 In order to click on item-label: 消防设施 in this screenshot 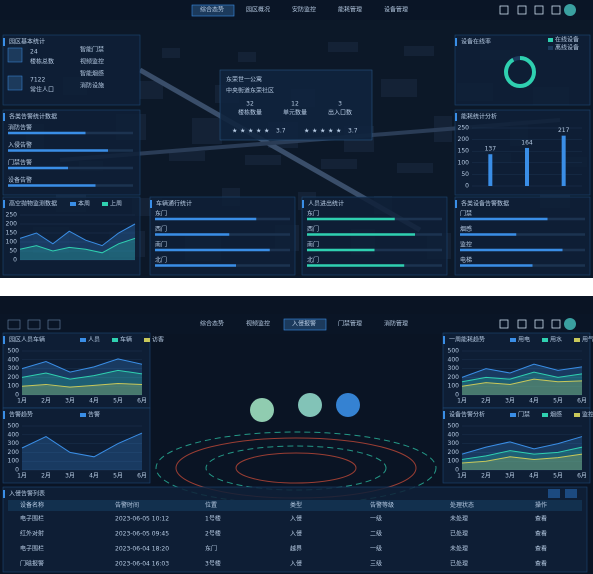, I will do `click(92, 86)`.